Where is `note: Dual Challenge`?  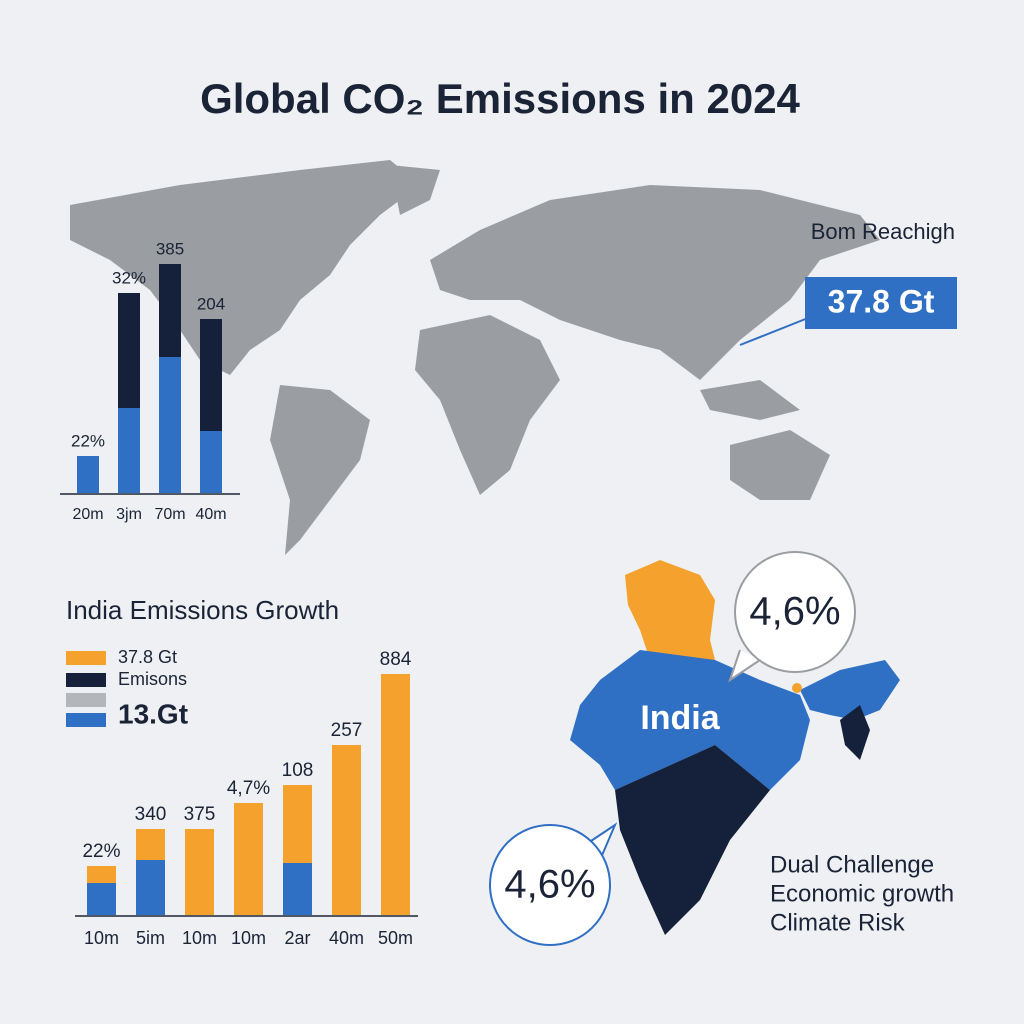
note: Dual Challenge is located at coordinates (852, 864).